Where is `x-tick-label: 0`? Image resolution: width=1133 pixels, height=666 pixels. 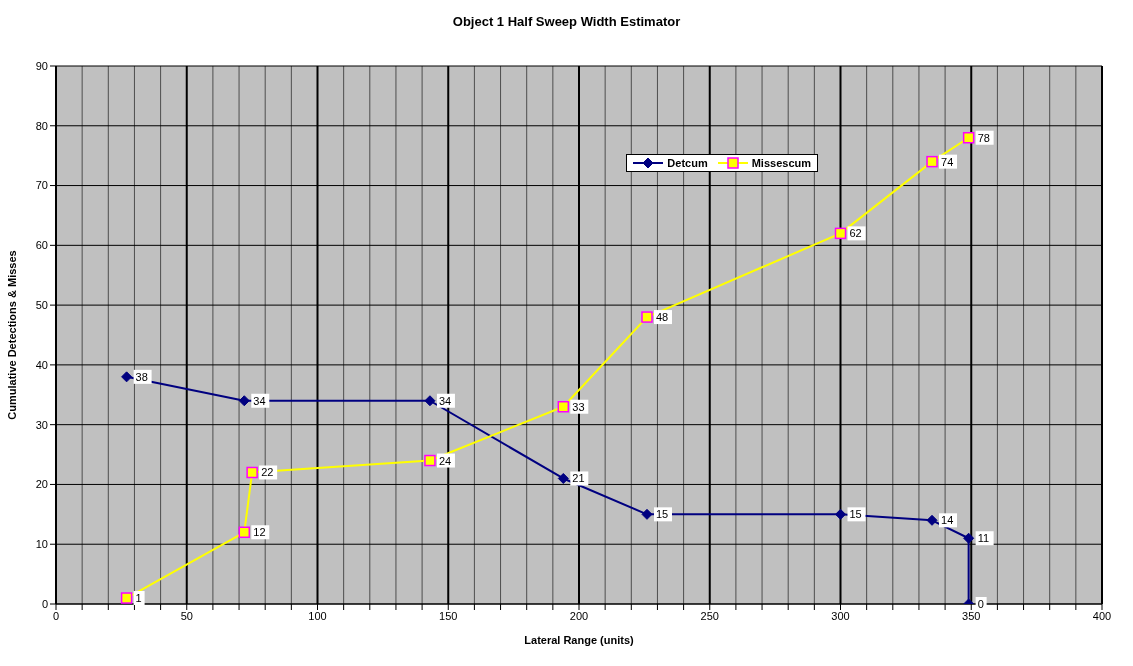 x-tick-label: 0 is located at coordinates (56, 615).